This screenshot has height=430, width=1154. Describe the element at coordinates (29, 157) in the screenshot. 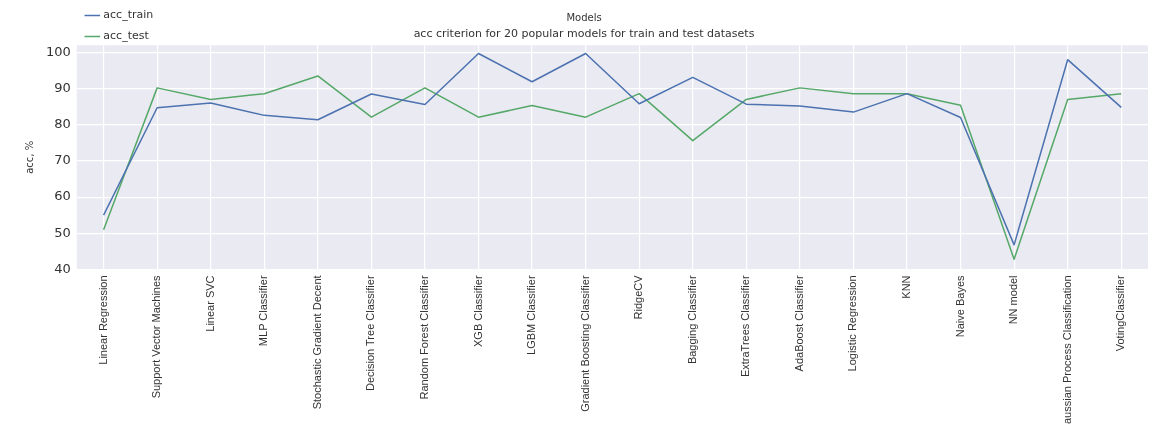

I see `y-axis-title: acc, %` at that location.